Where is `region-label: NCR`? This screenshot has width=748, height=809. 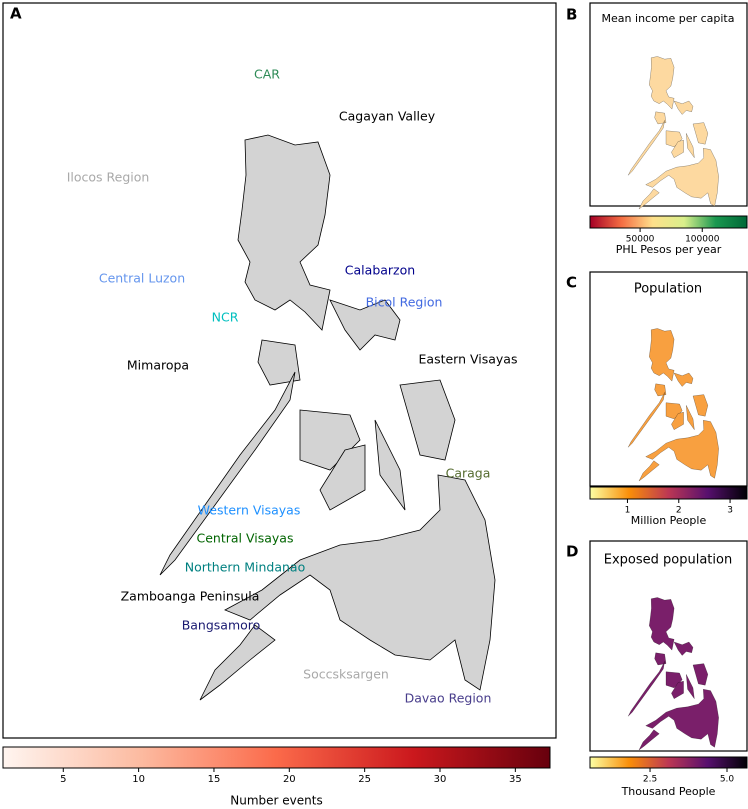 region-label: NCR is located at coordinates (225, 317).